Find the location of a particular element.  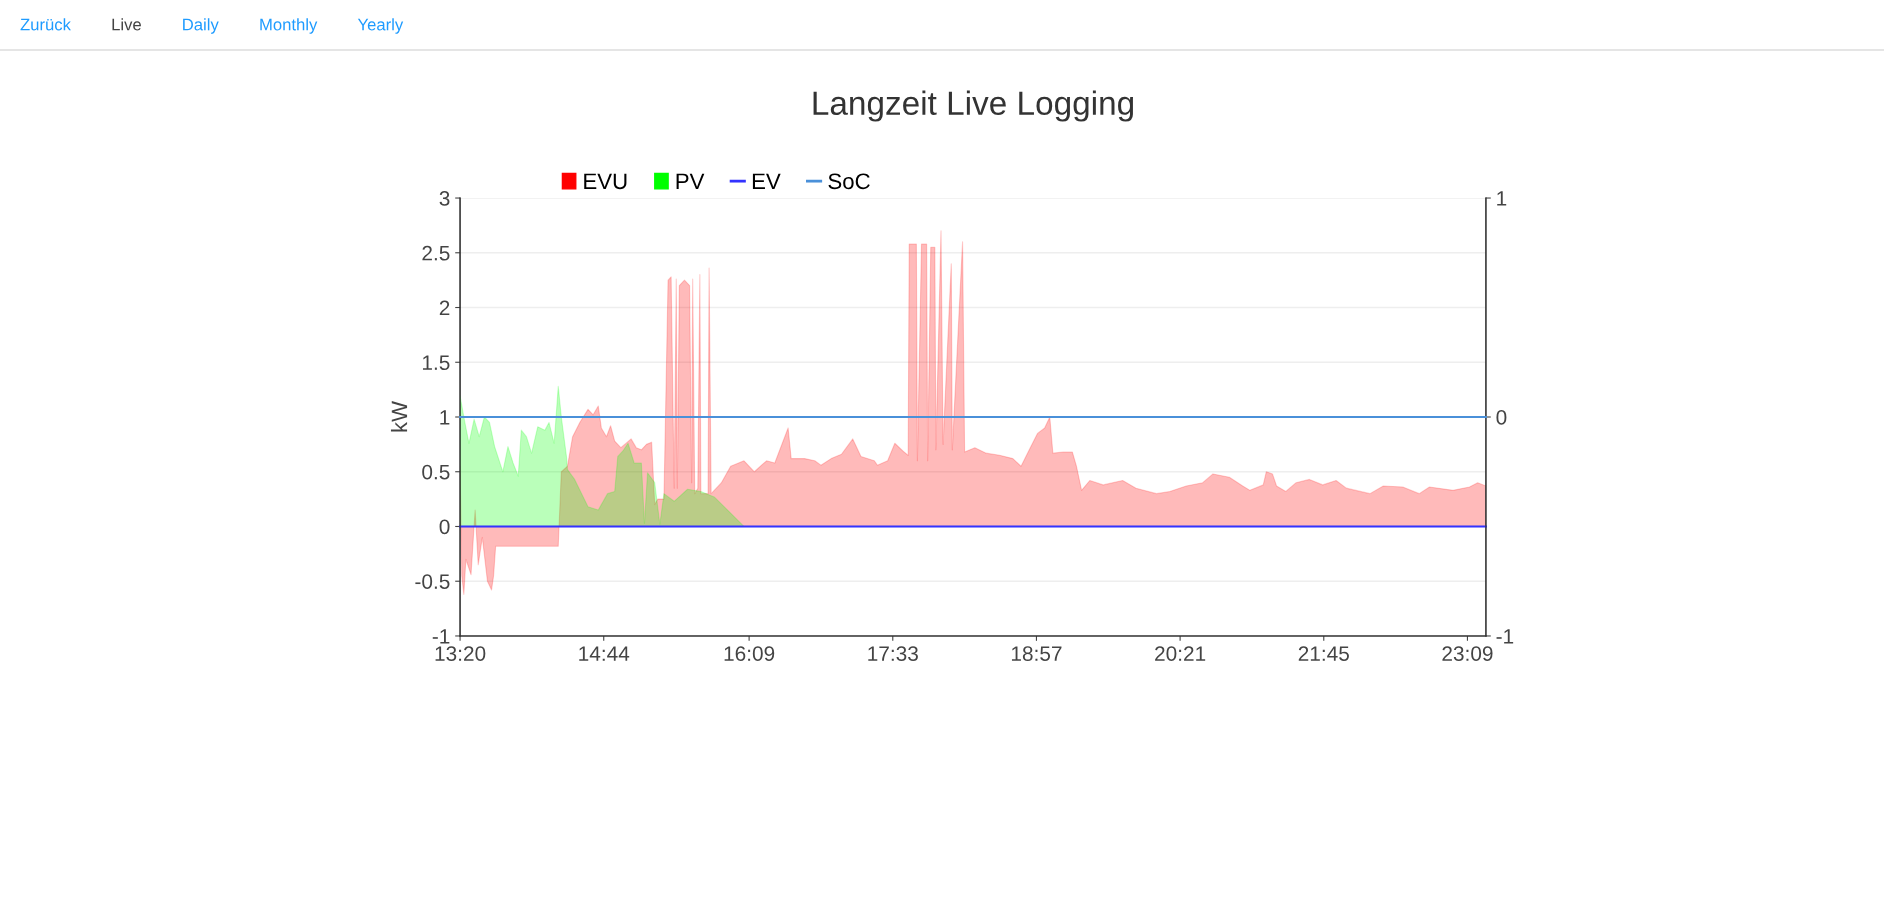

y-tick-label: -1 is located at coordinates (441, 636).